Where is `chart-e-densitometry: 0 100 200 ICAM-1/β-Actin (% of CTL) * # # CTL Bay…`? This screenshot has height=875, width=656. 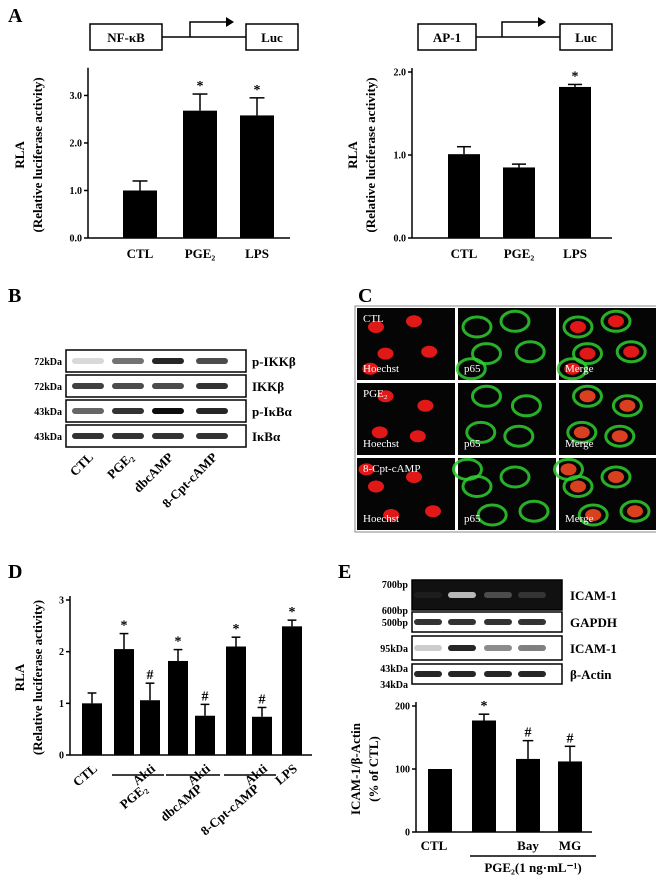 chart-e-densitometry: 0 100 200 ICAM-1/β-Actin (% of CTL) * # # CTL Bay… is located at coordinates (472, 787).